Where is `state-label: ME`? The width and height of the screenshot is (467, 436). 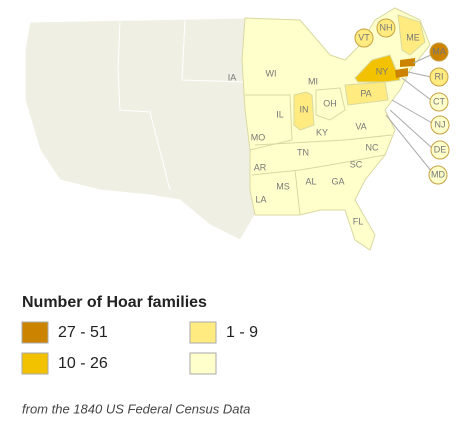
state-label: ME is located at coordinates (413, 37).